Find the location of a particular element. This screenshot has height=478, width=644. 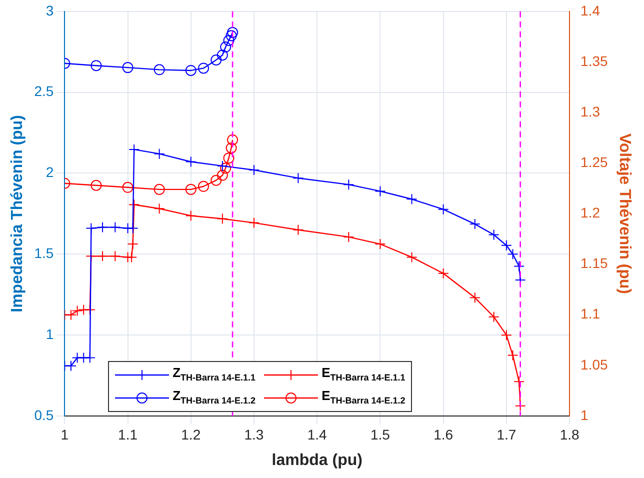

y-tick-label: 2.5 is located at coordinates (44, 91).